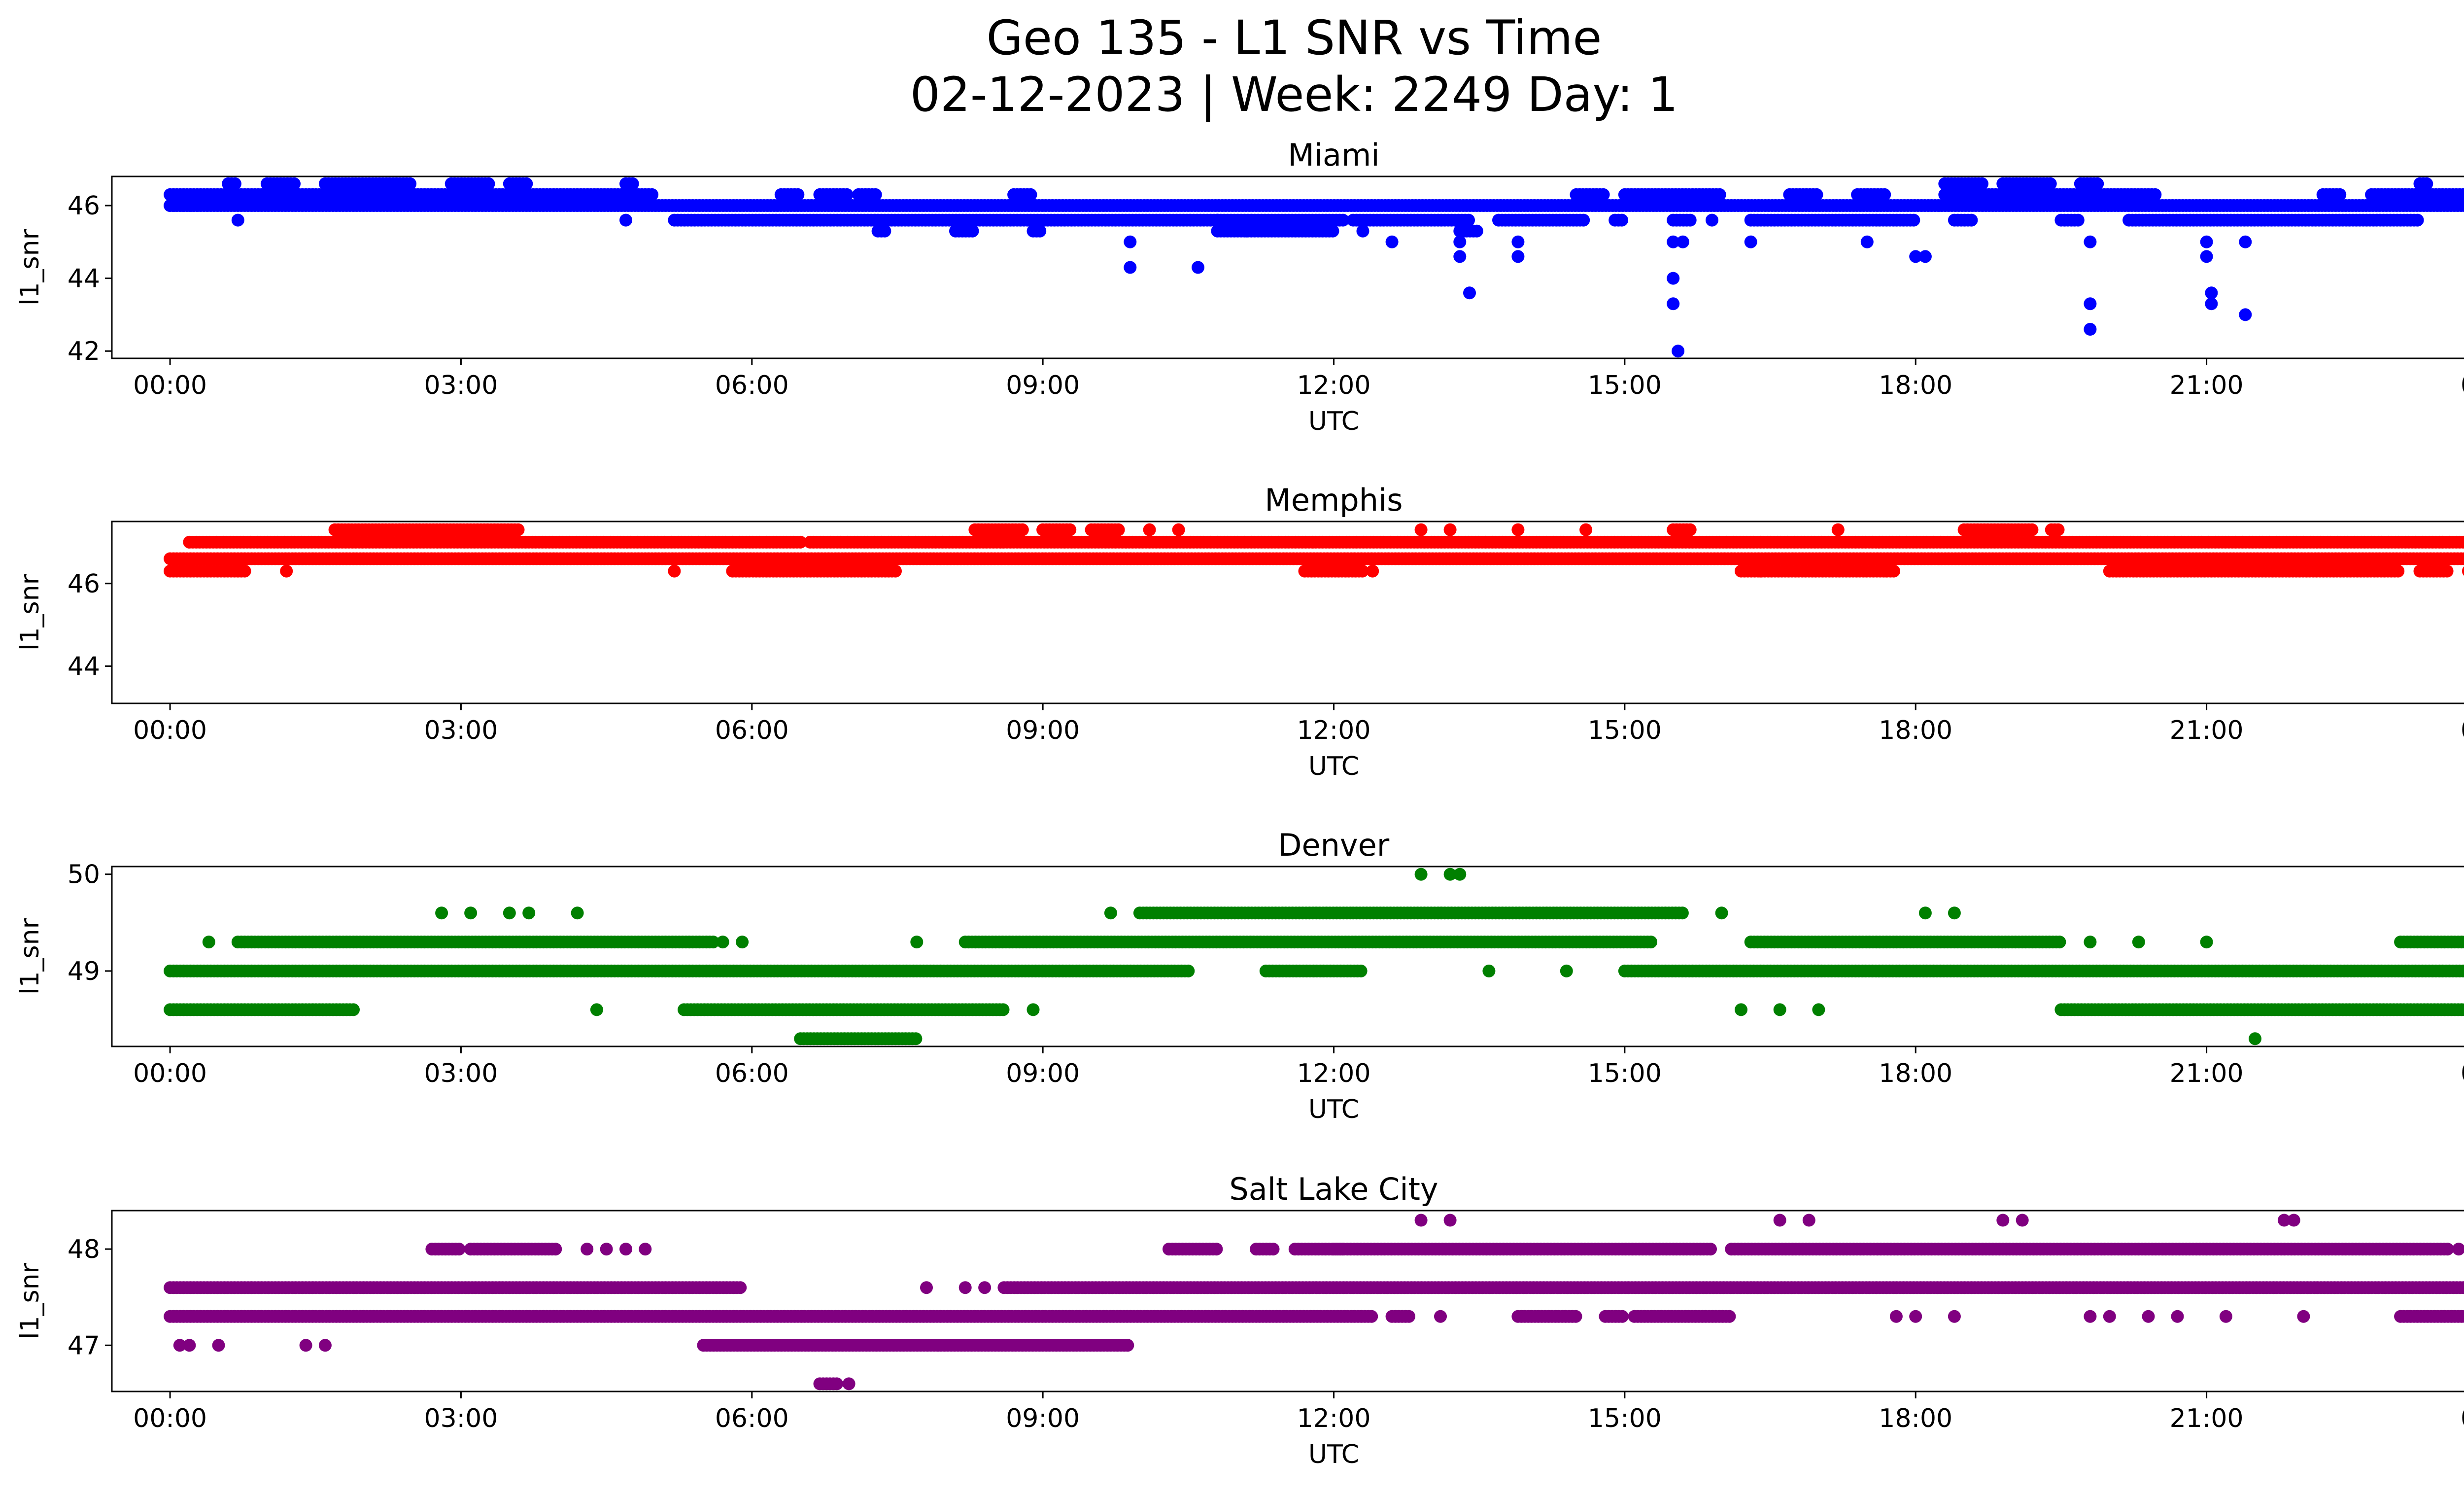  Describe the element at coordinates (84, 351) in the screenshot. I see `y-tick-label: 42` at that location.